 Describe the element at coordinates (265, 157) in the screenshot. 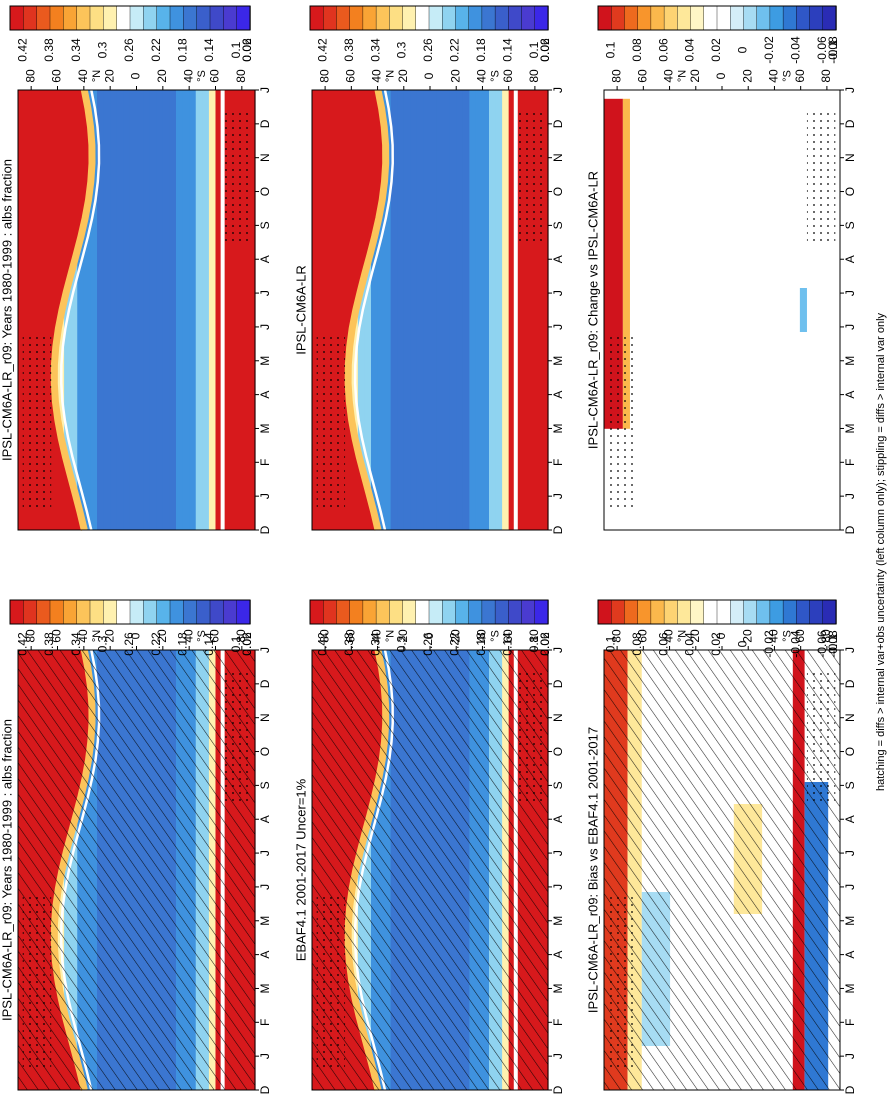

I see `month-tick-label: N` at that location.